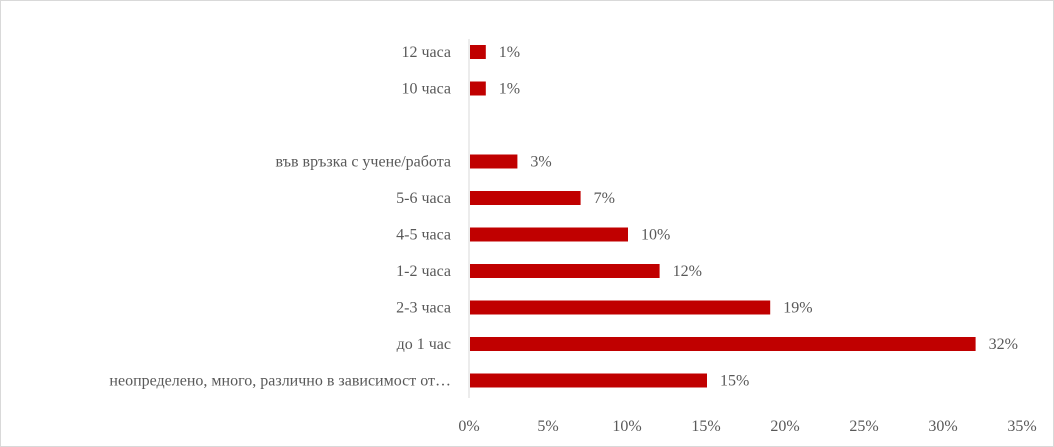 The width and height of the screenshot is (1054, 447). I want to click on data-label: 7%, so click(604, 198).